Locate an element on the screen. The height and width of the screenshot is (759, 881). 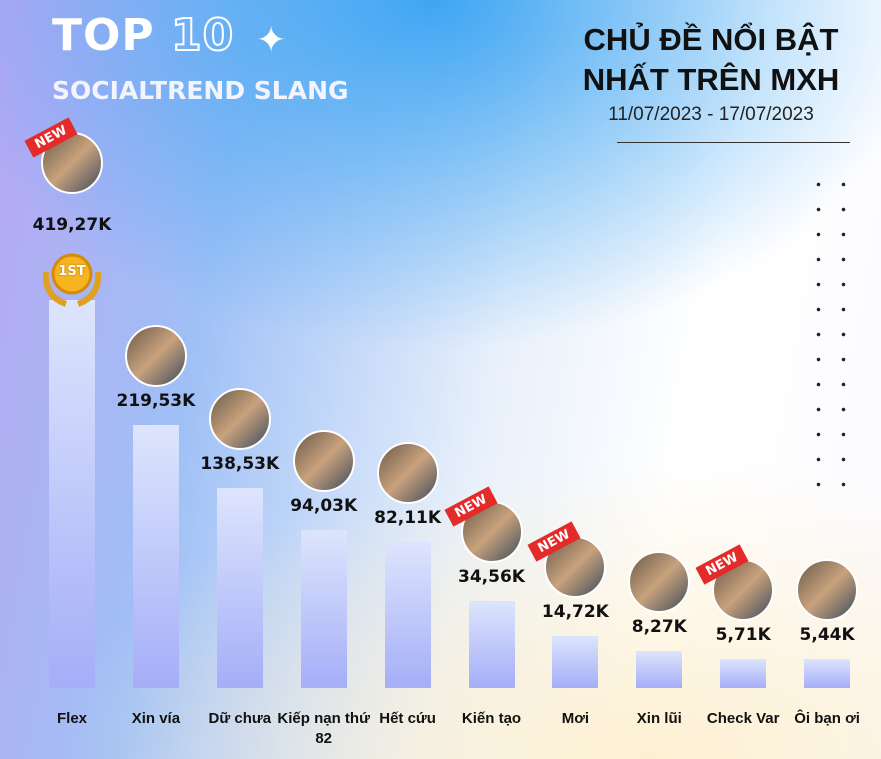
date-range: 11/07/2023 - 17/07/2023 is located at coordinates (711, 114).